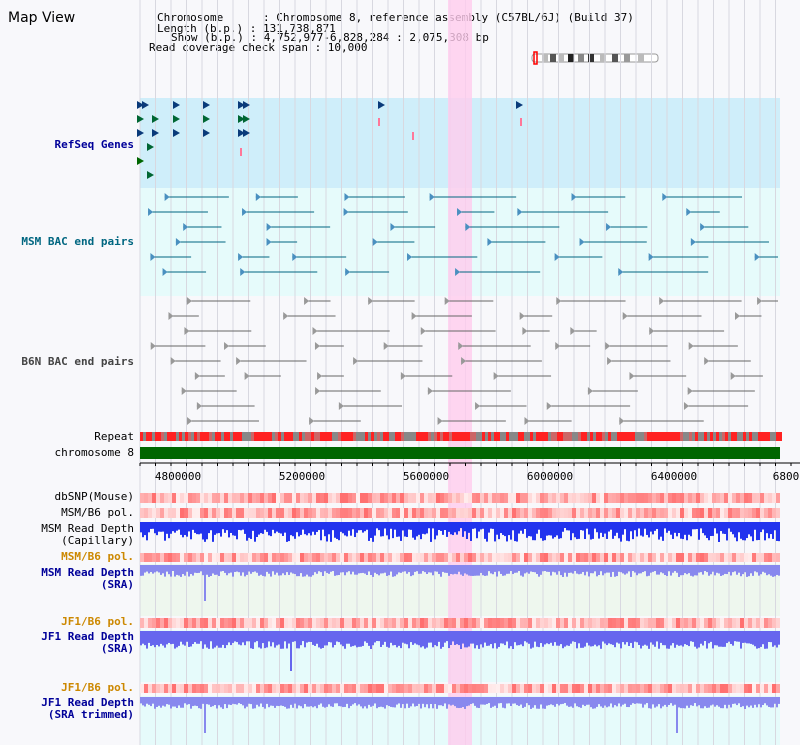  What do you see at coordinates (87, 534) in the screenshot?
I see `msm-read-depth-capillary-label: MSM Read Depth (Capillary)` at bounding box center [87, 534].